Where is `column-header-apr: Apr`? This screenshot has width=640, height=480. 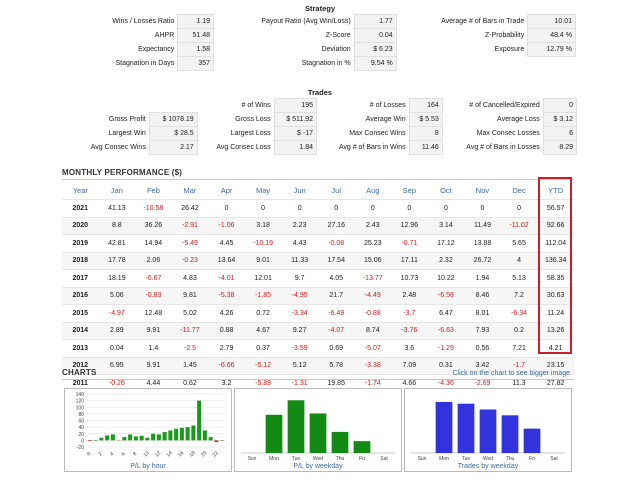 column-header-apr: Apr is located at coordinates (226, 190).